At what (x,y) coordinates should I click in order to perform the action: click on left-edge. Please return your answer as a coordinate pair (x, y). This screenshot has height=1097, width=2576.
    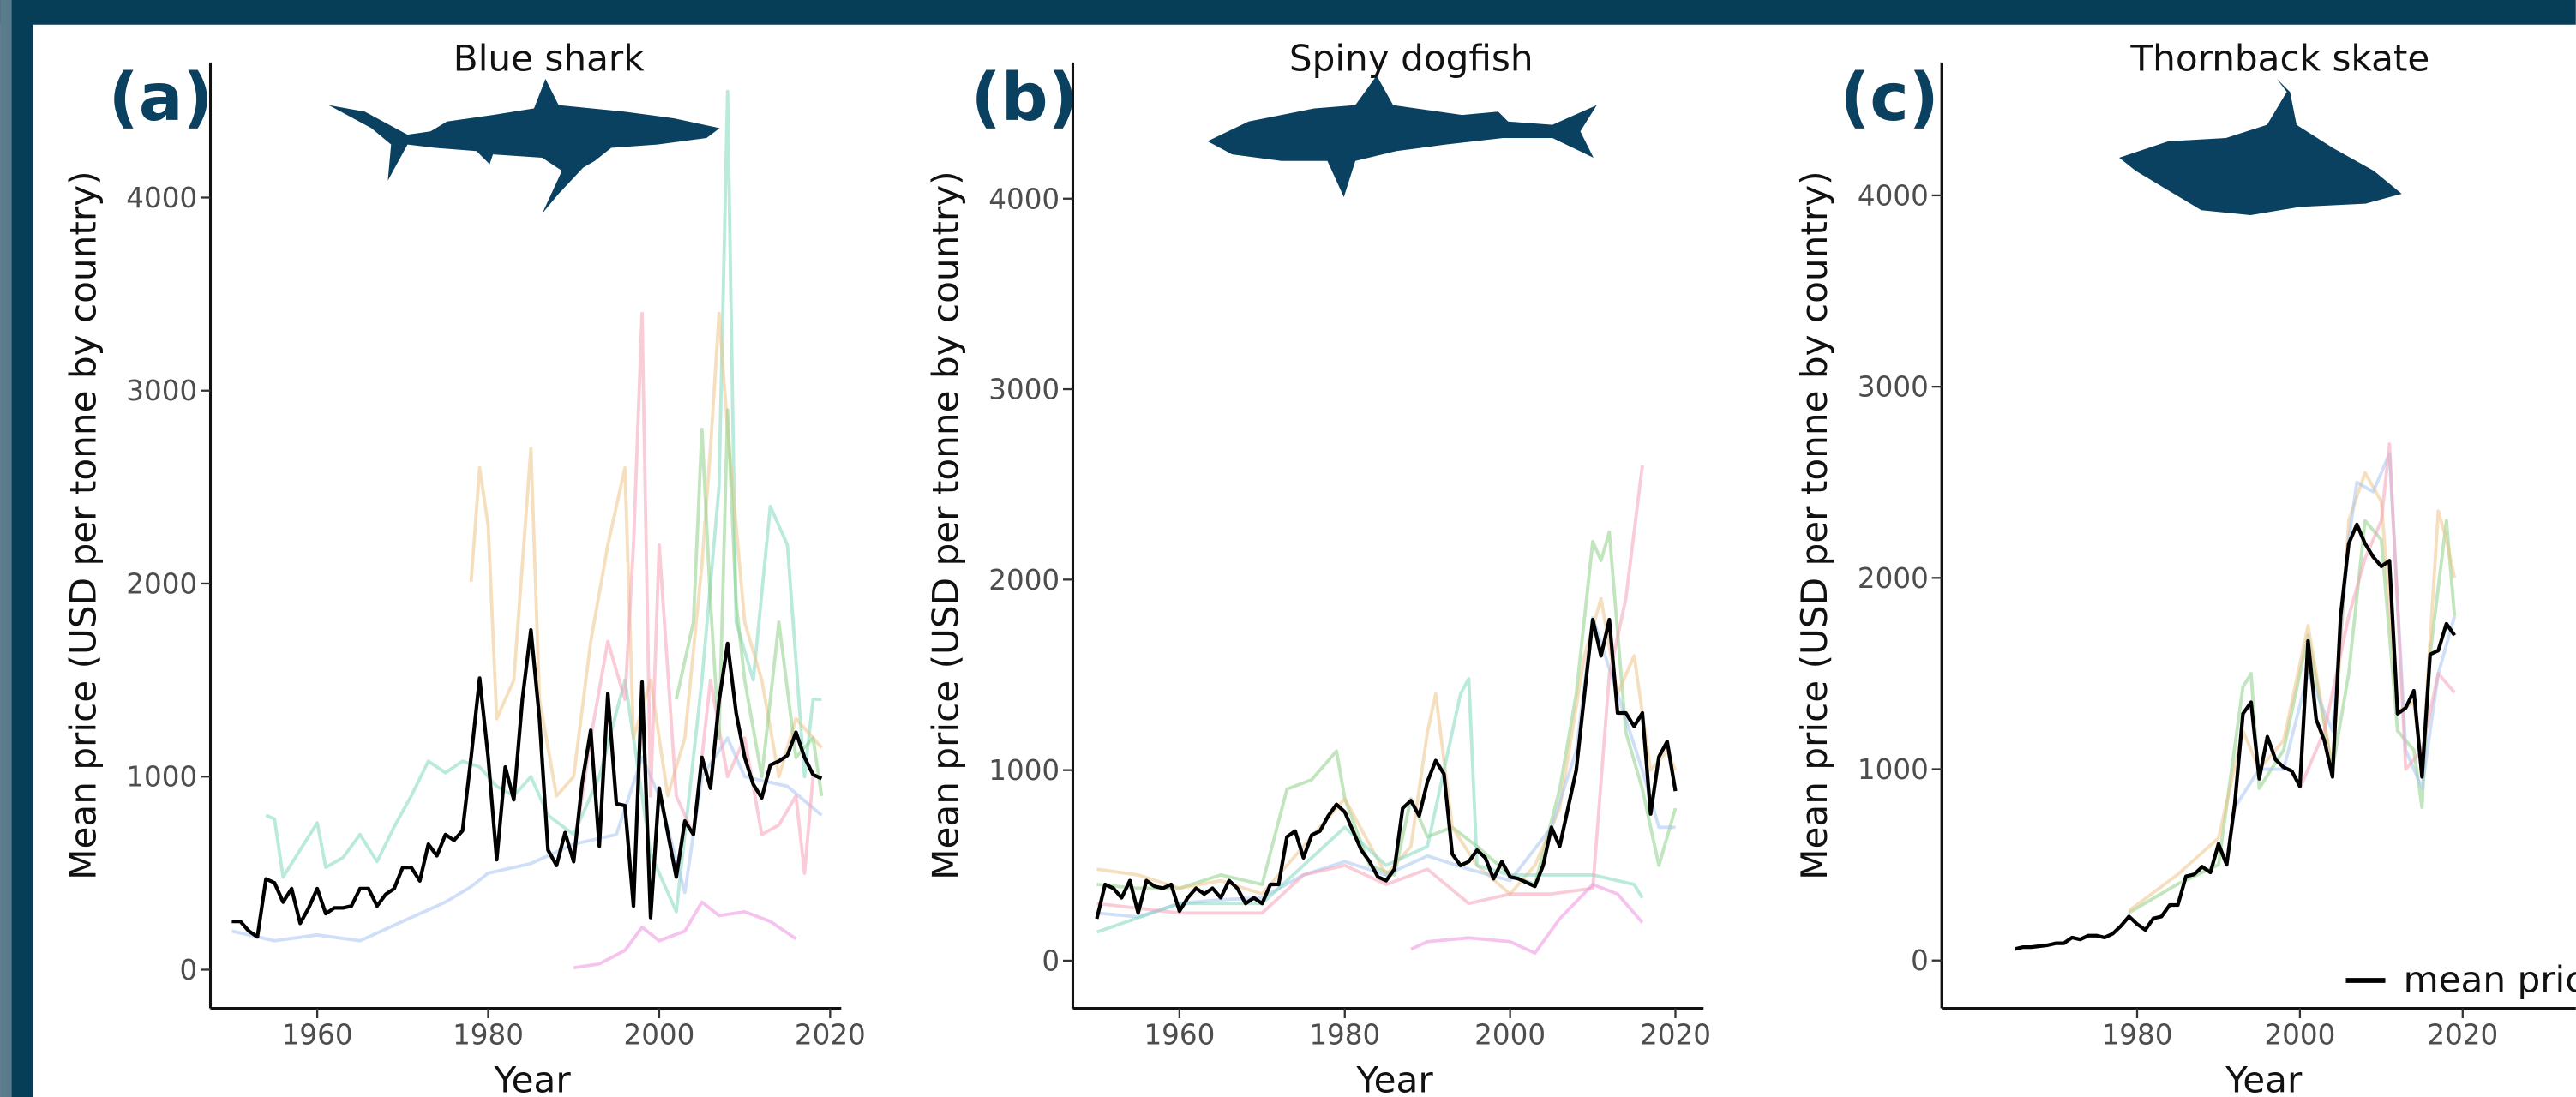
    Looking at the image, I should click on (6, 548).